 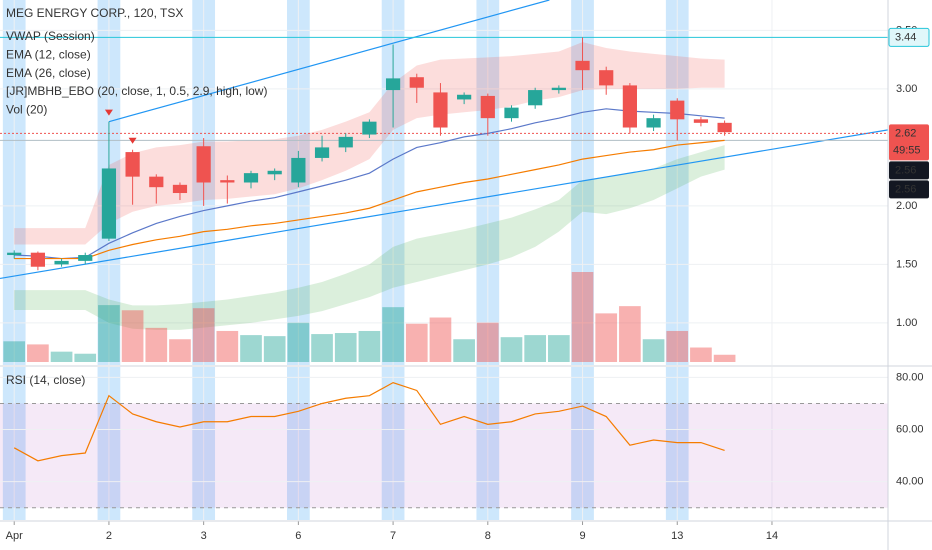 I want to click on x-tick-label: 8, so click(x=488, y=536).